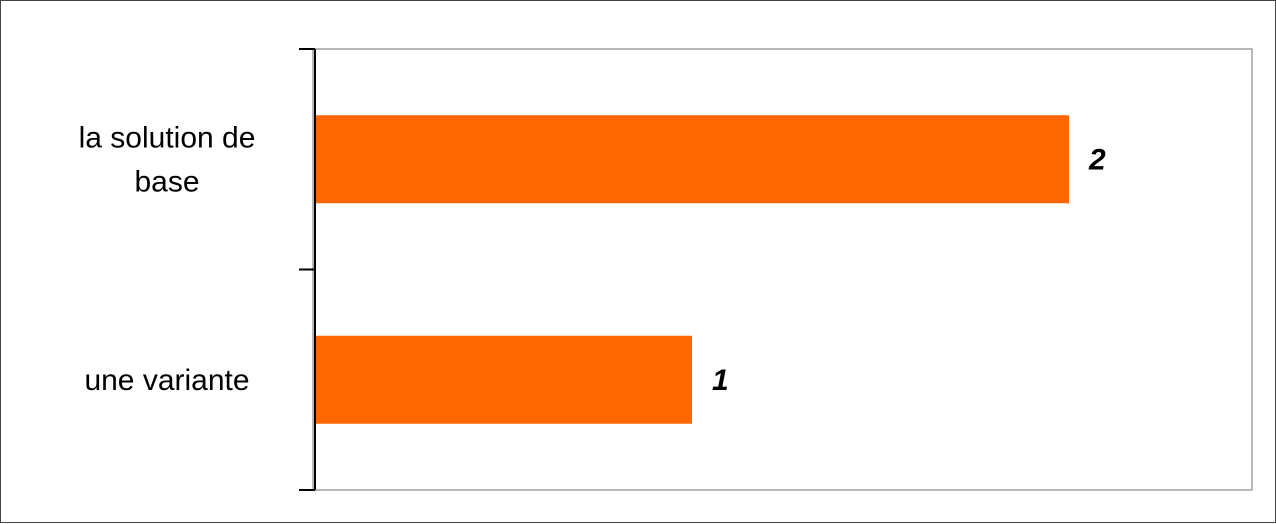 The image size is (1276, 524). Describe the element at coordinates (167, 159) in the screenshot. I see `category-tick-label: la solution de base` at that location.